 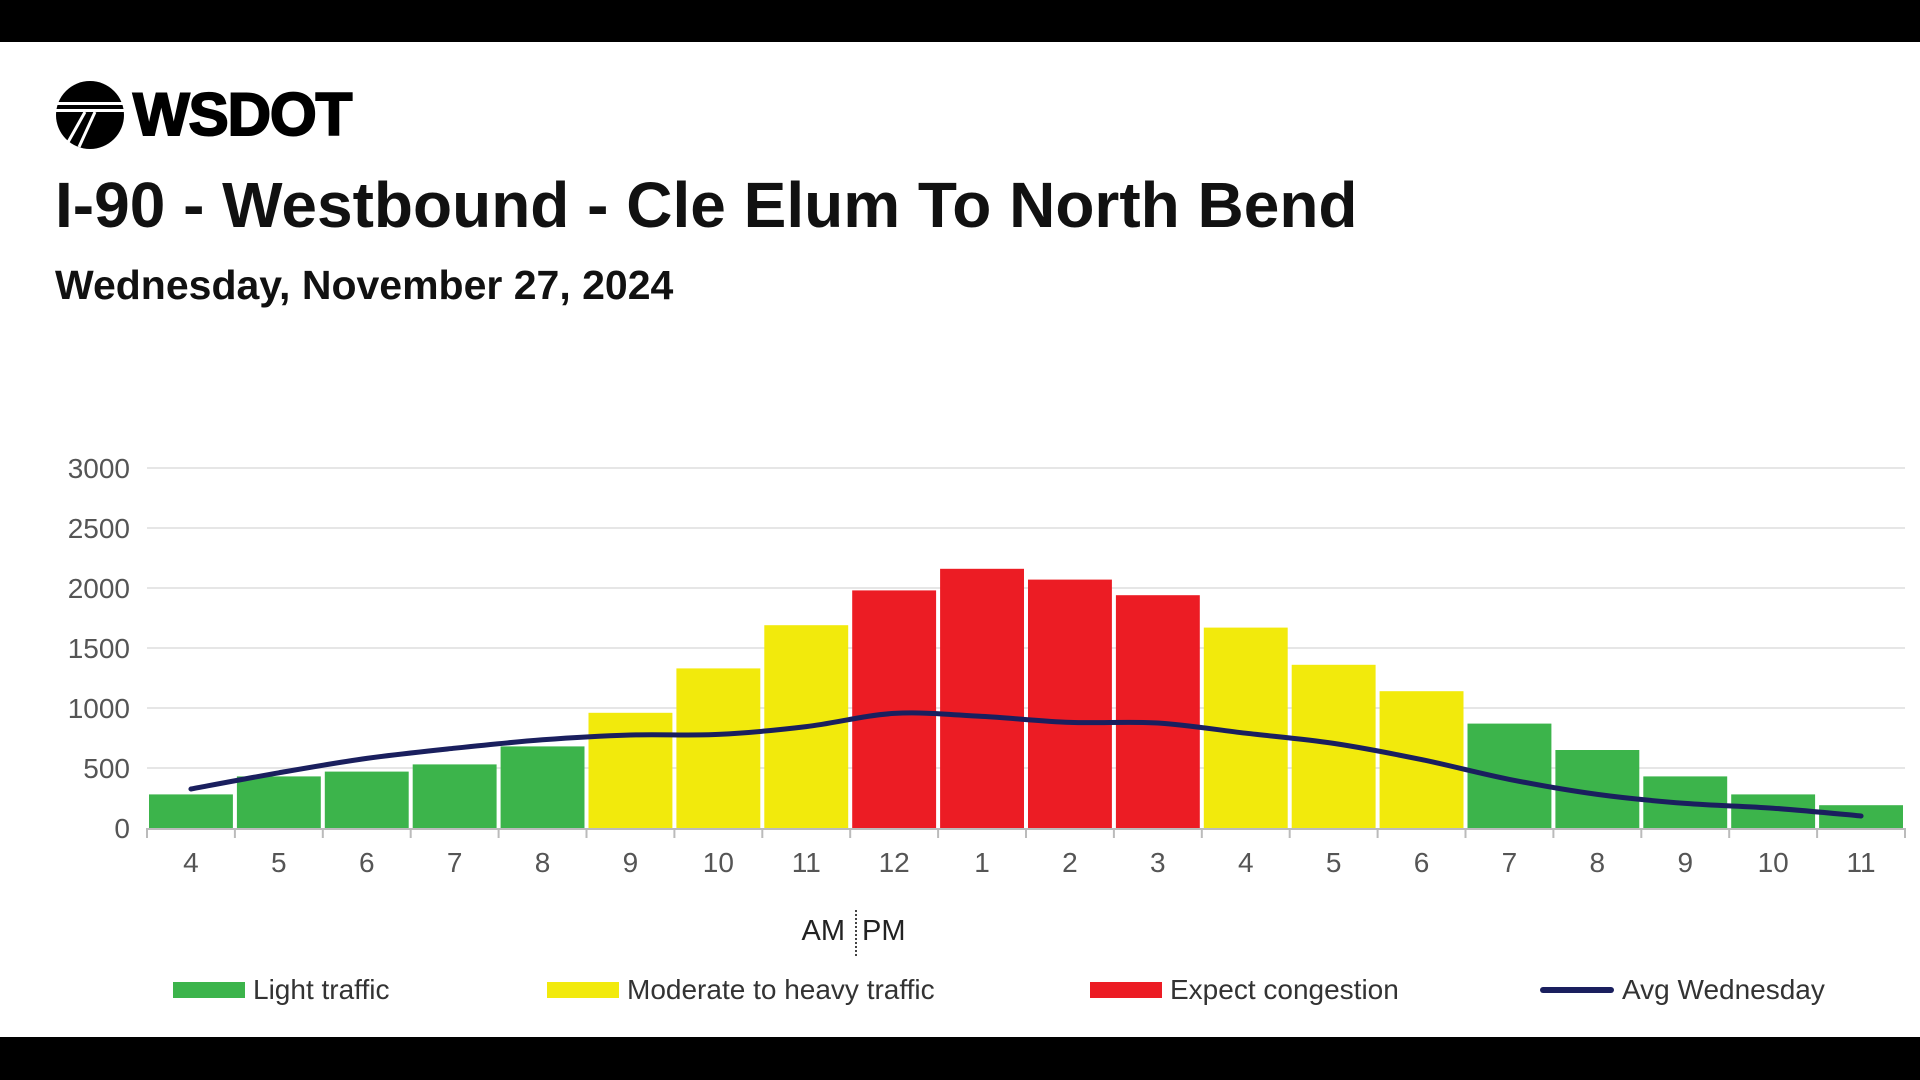 I want to click on legend-light: Light traffic, so click(x=281, y=990).